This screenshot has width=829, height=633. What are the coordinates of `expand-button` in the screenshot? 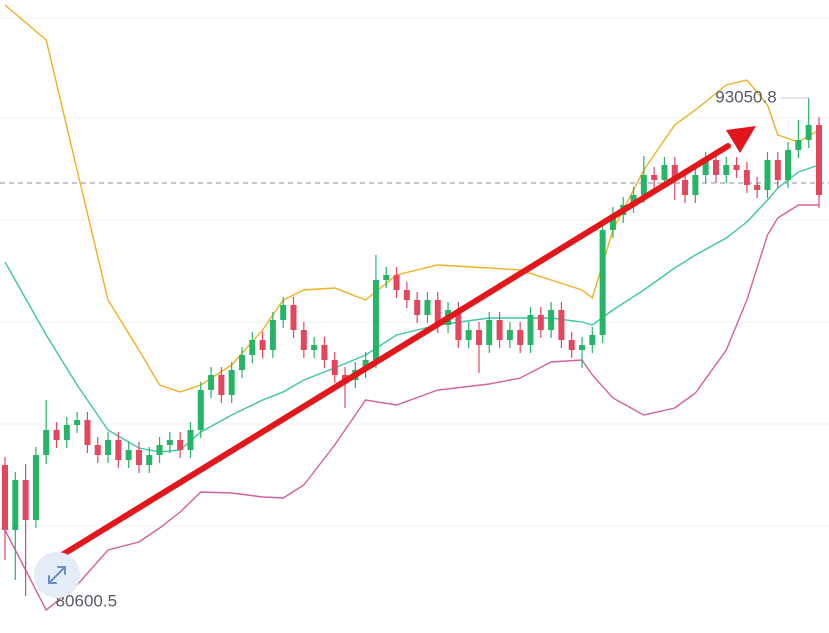 It's located at (57, 575).